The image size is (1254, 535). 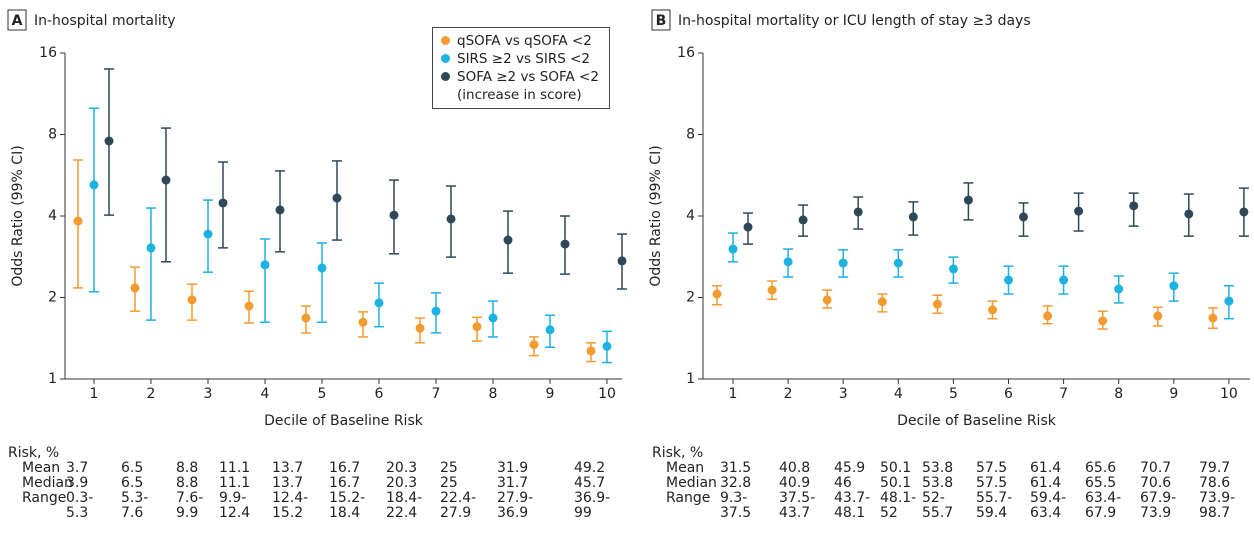 I want to click on risk-cell: 12.4, so click(x=234, y=513).